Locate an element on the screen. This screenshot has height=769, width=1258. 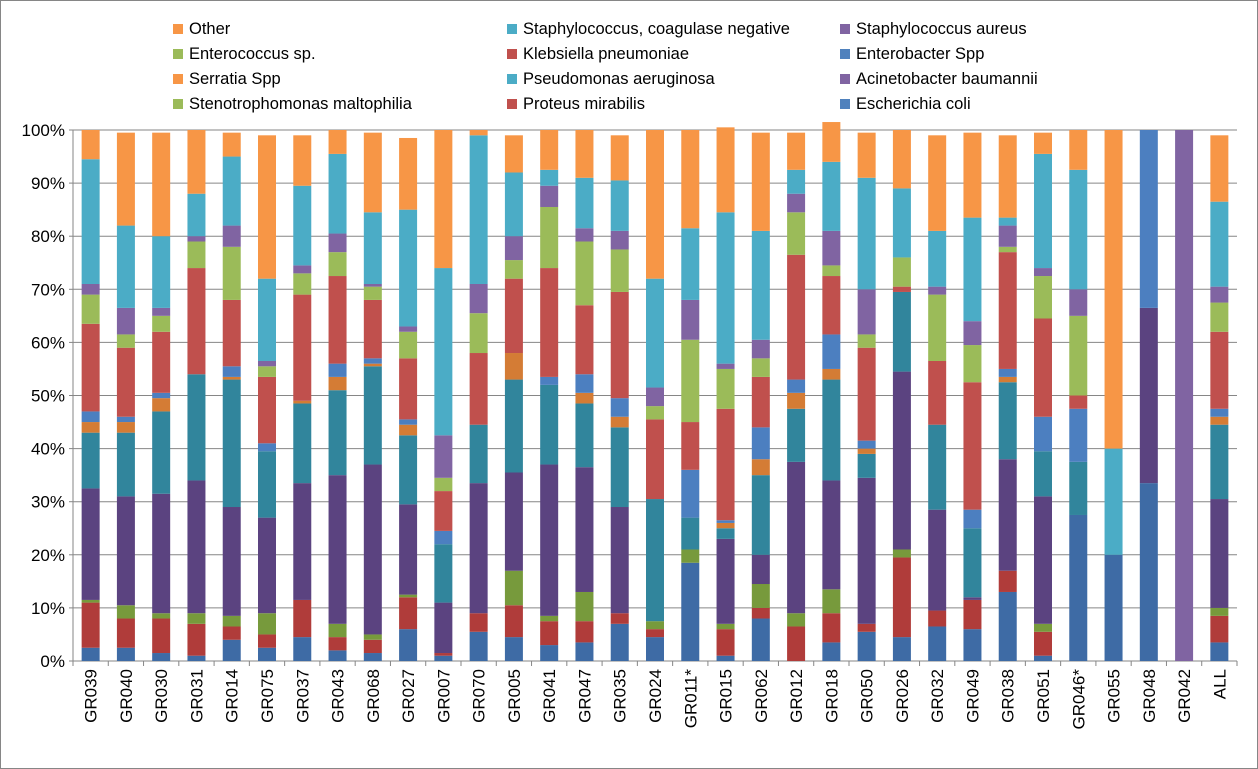
bar-segment-acinetobacter-baumannii-gr012 is located at coordinates (796, 537).